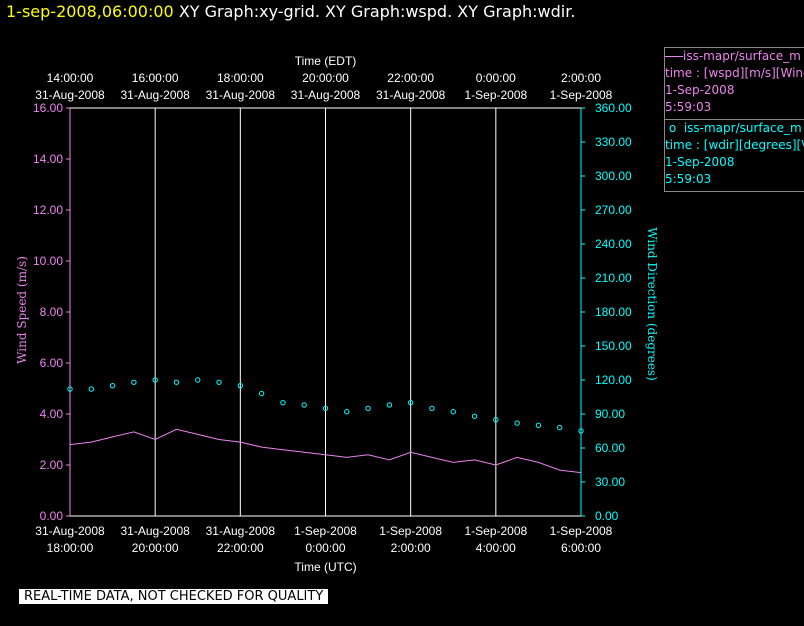 The width and height of the screenshot is (804, 626). I want to click on right-tick-label: 270.00, so click(613, 210).